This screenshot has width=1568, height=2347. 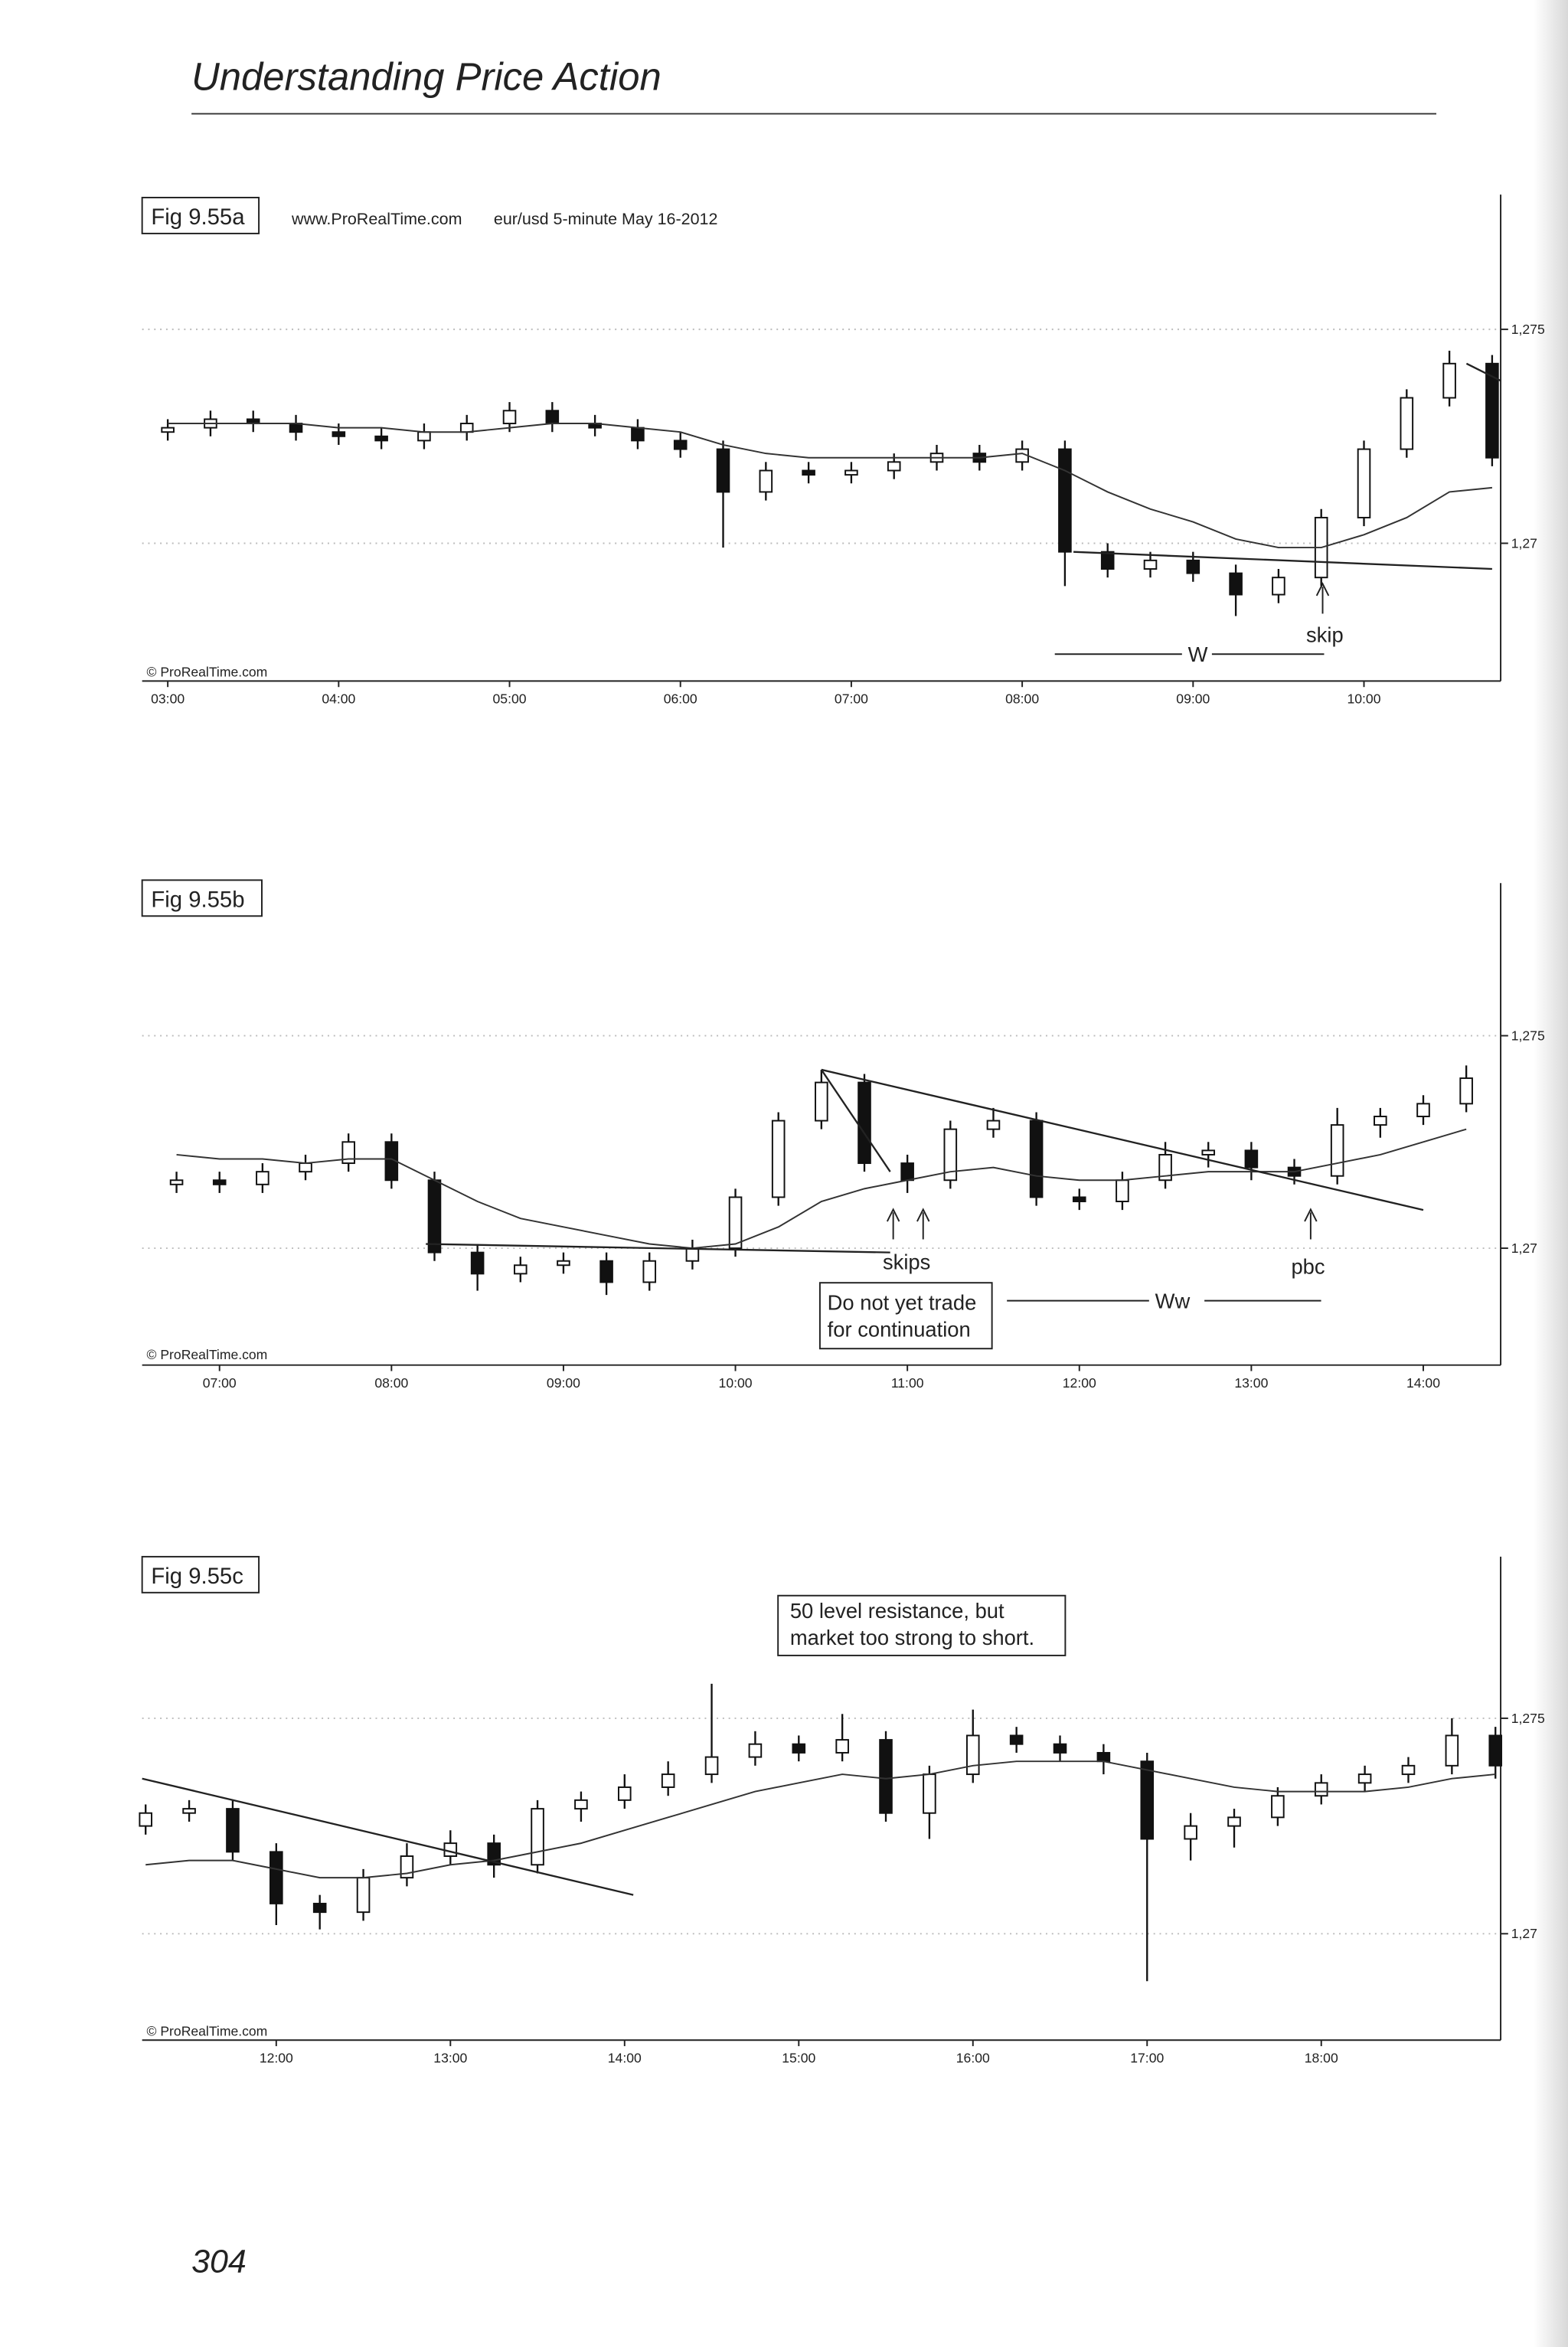 I want to click on x-tick-label: 14:00, so click(x=1423, y=1383).